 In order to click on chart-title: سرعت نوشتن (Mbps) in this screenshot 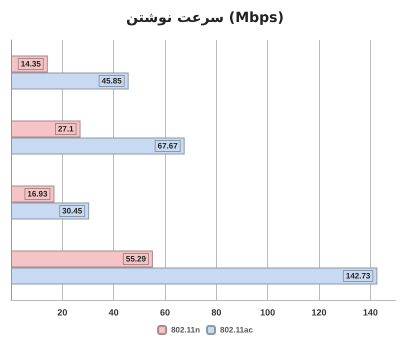, I will do `click(205, 18)`.